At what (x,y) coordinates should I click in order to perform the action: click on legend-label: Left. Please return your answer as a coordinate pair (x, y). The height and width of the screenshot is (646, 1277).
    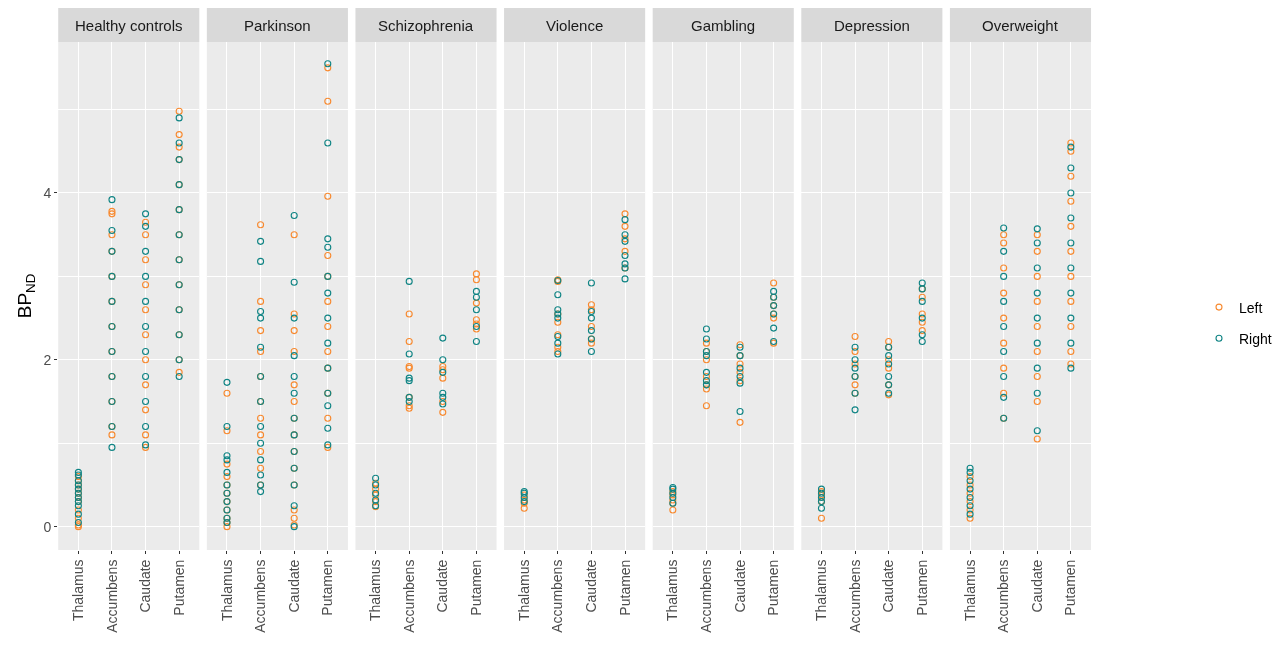
    Looking at the image, I should click on (1251, 307).